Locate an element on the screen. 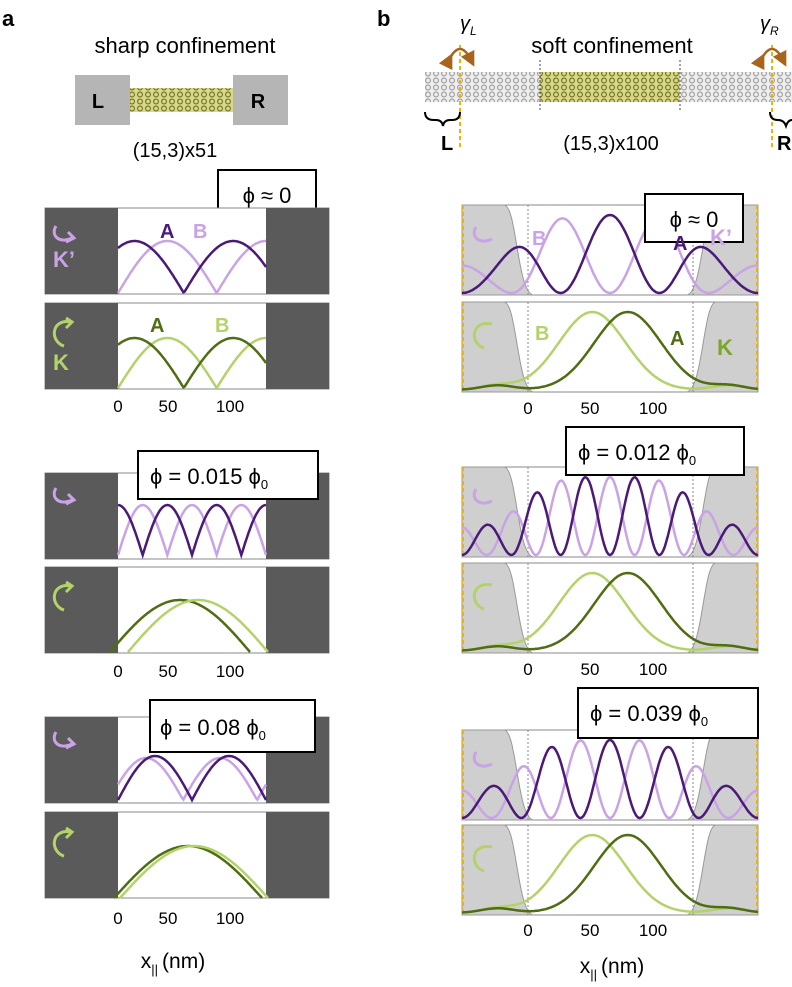 The height and width of the screenshot is (987, 792). panel-b-letter: b is located at coordinates (383, 18).